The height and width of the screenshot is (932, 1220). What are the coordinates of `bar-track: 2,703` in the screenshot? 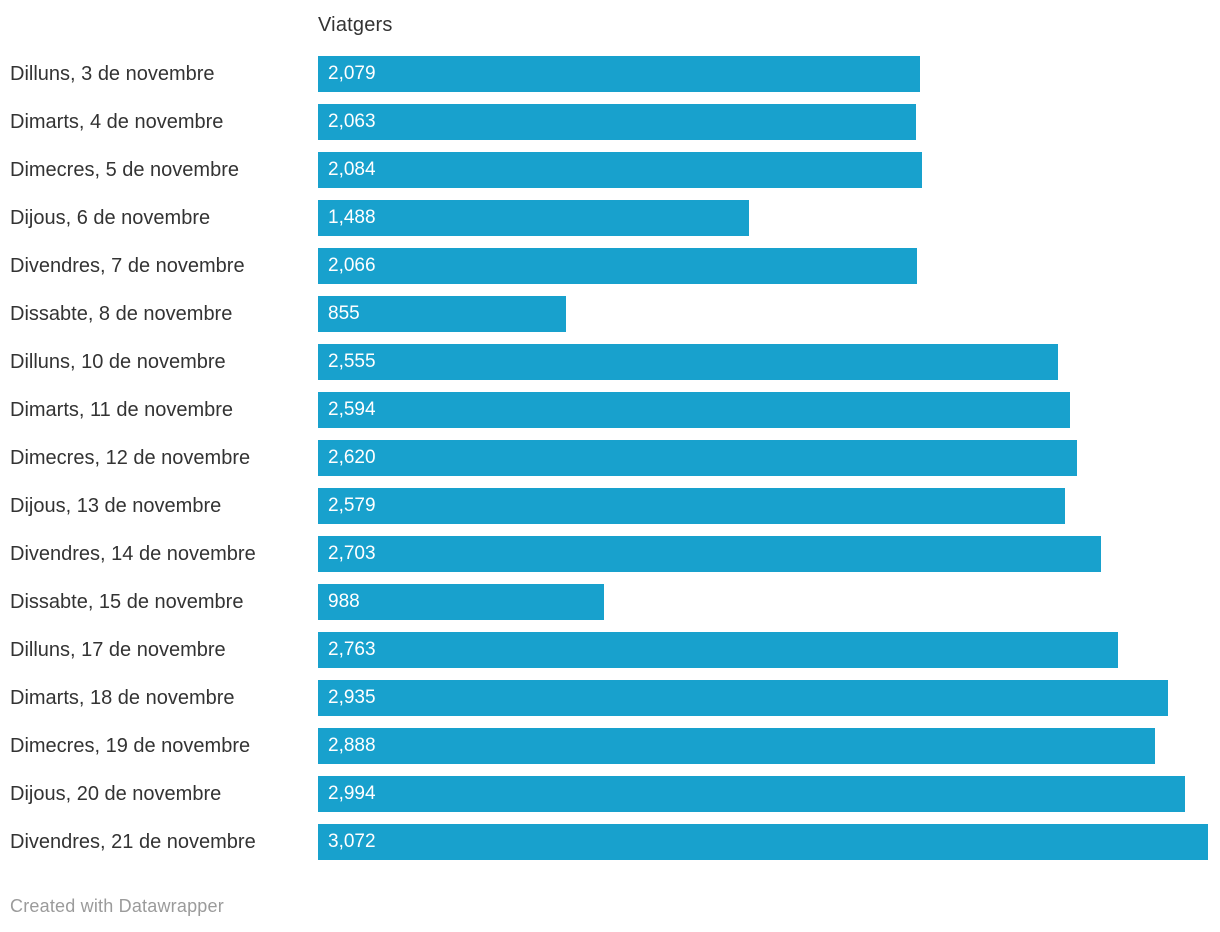 It's located at (763, 554).